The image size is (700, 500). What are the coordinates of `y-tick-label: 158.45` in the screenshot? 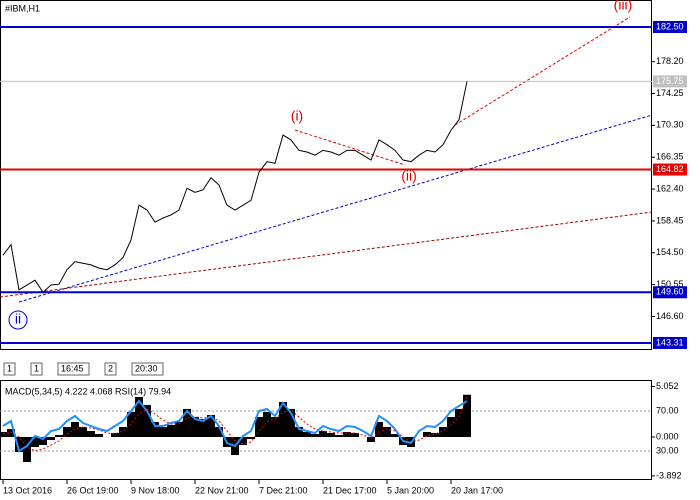 It's located at (670, 220).